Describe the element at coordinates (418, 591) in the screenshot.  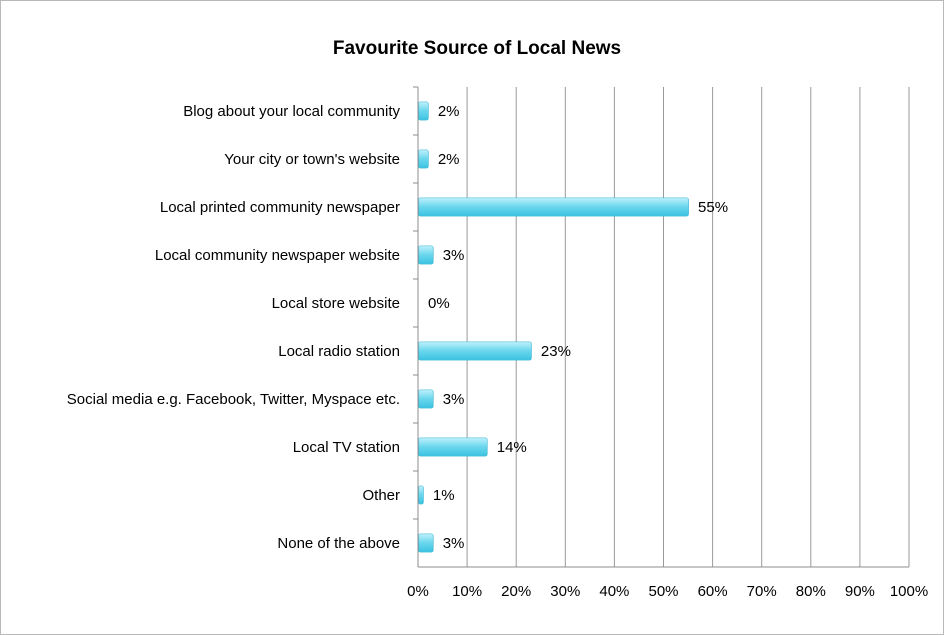
I see `x-tick-label: 0%` at that location.